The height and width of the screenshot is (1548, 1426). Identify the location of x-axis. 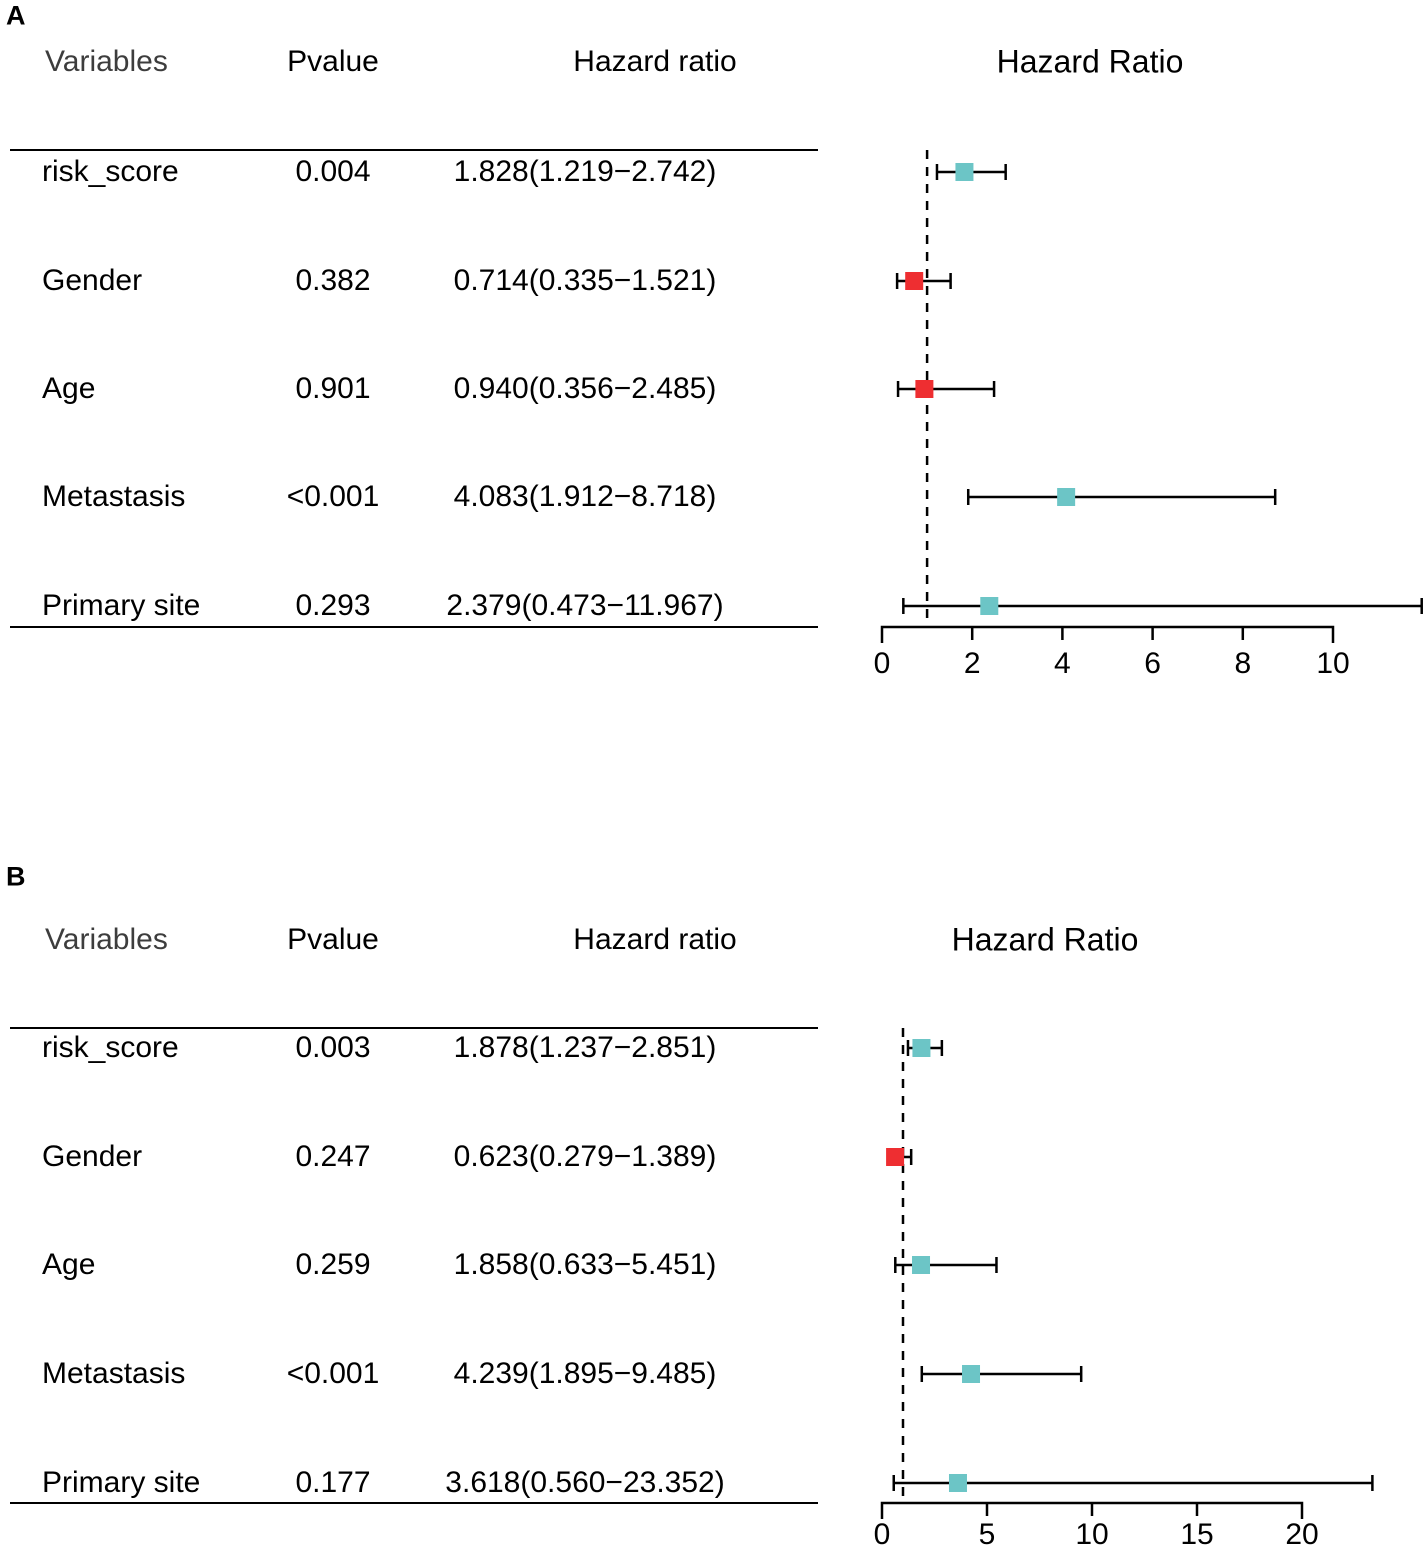
(1107, 634).